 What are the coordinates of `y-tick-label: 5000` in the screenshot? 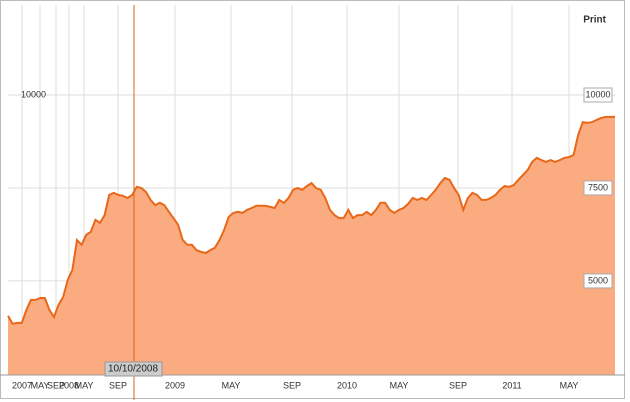 It's located at (598, 280).